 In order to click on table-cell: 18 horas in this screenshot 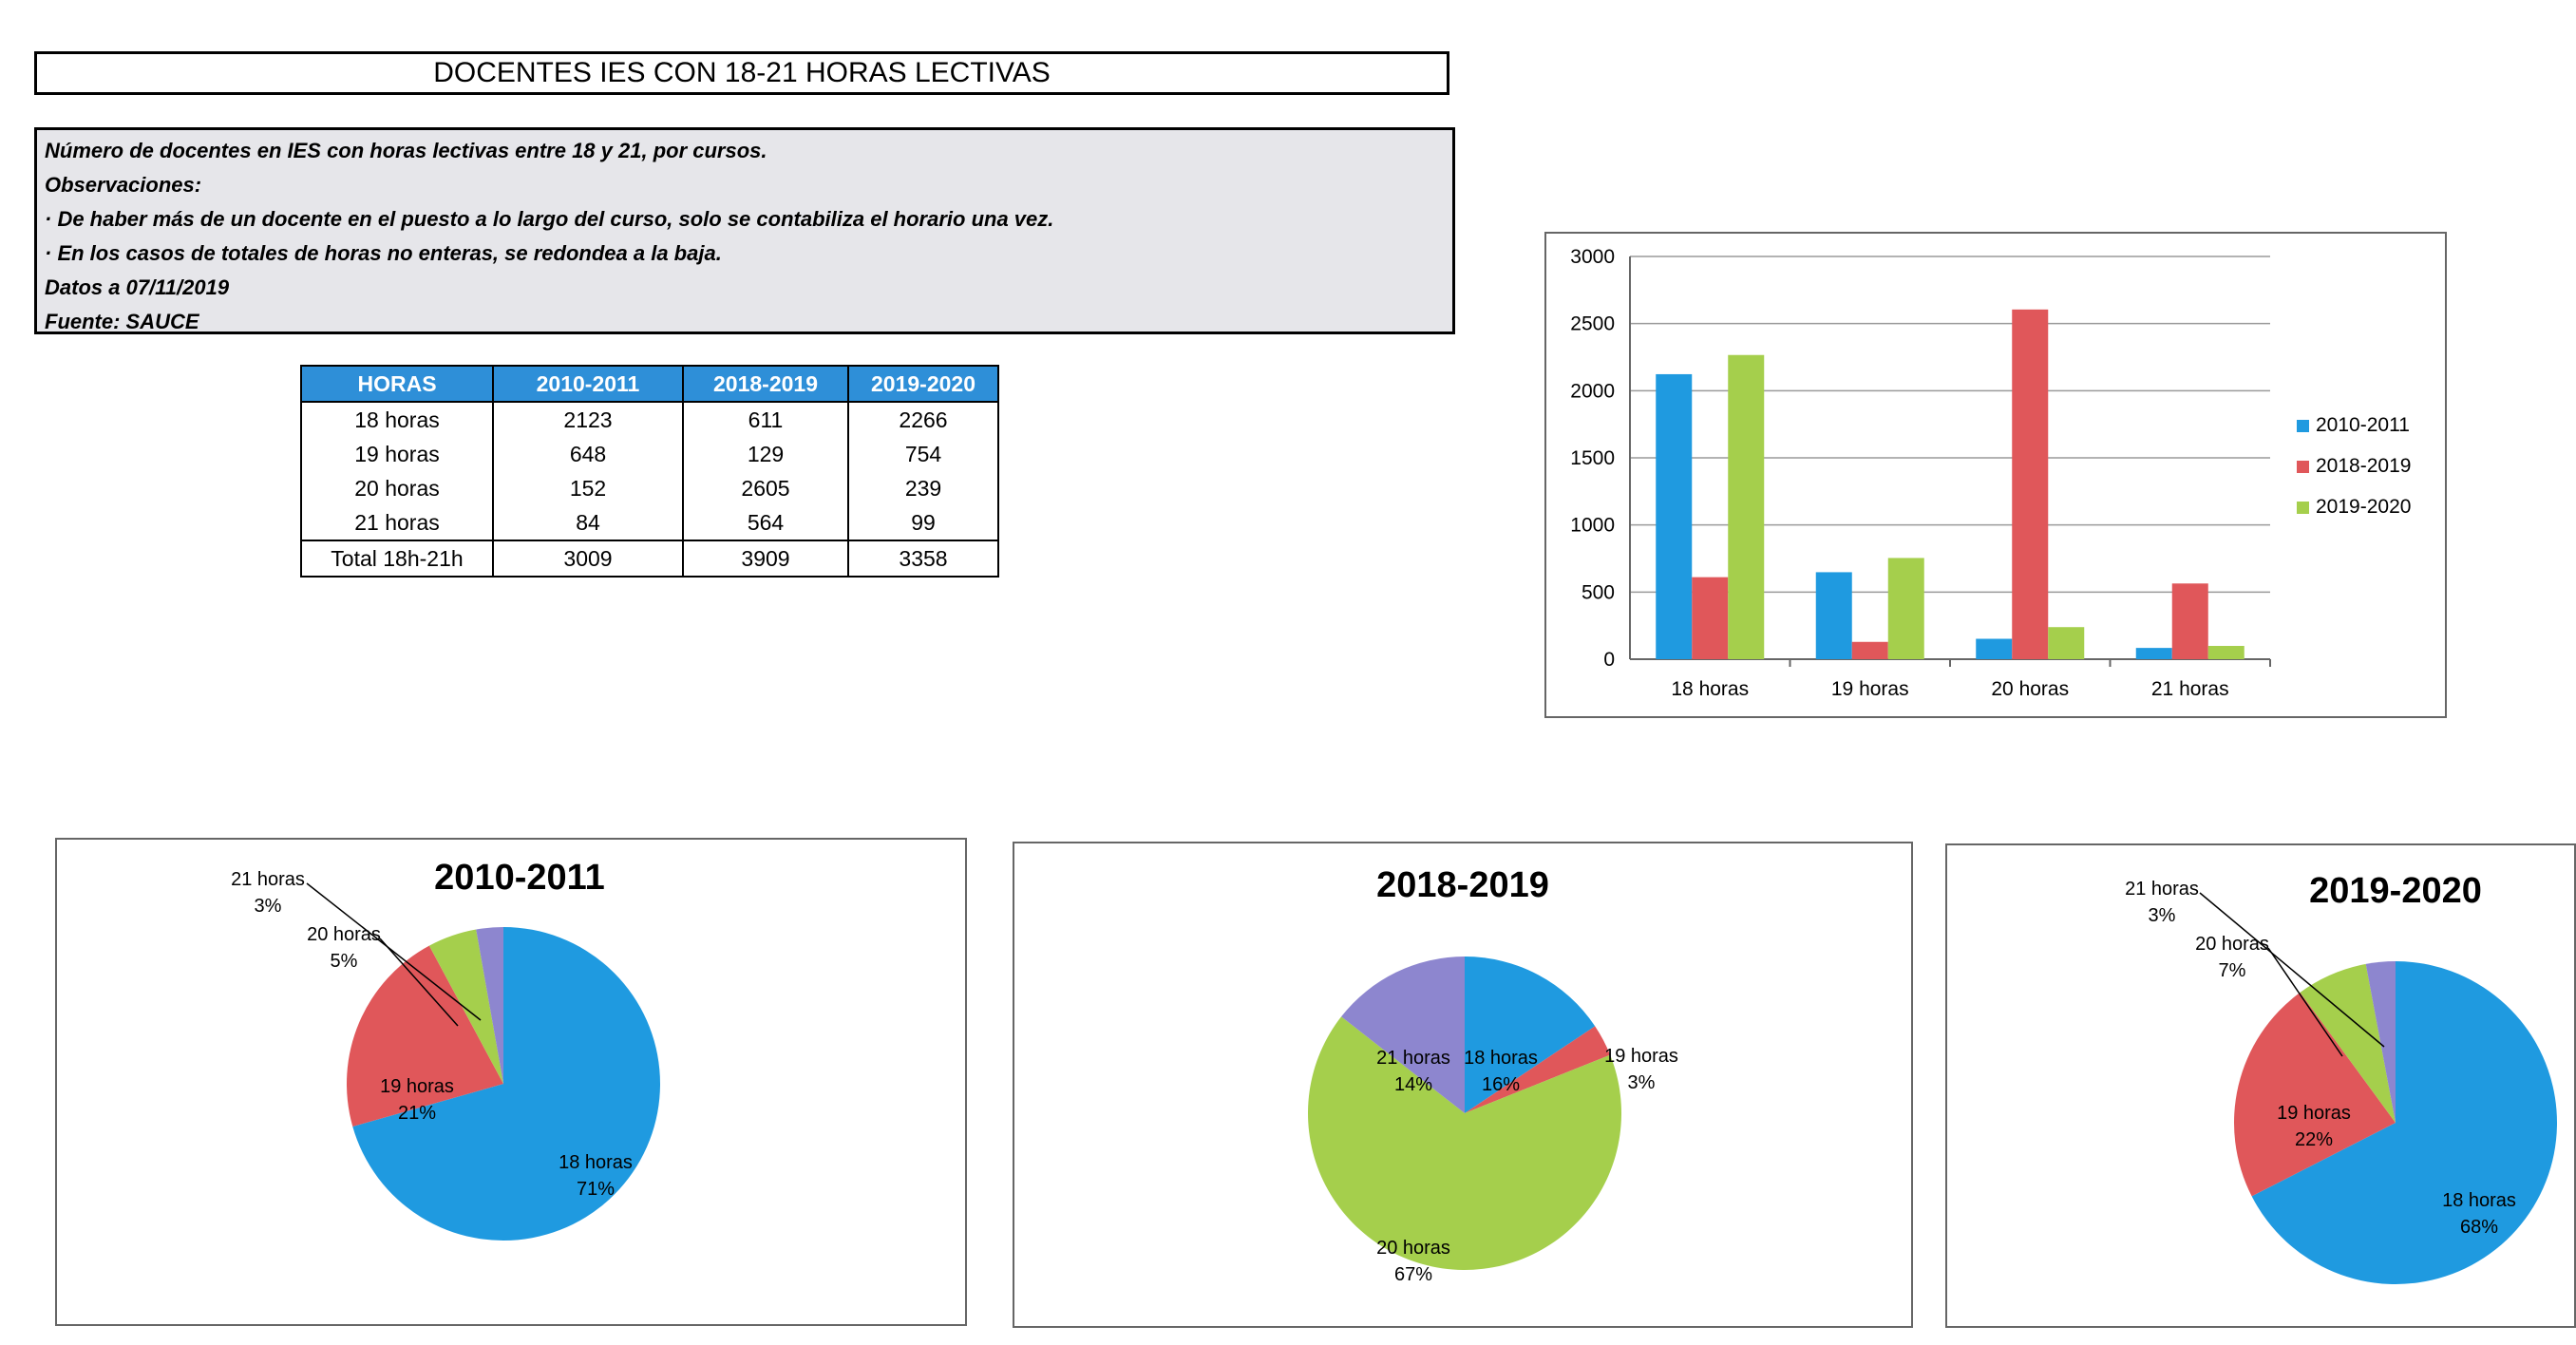, I will do `click(397, 419)`.